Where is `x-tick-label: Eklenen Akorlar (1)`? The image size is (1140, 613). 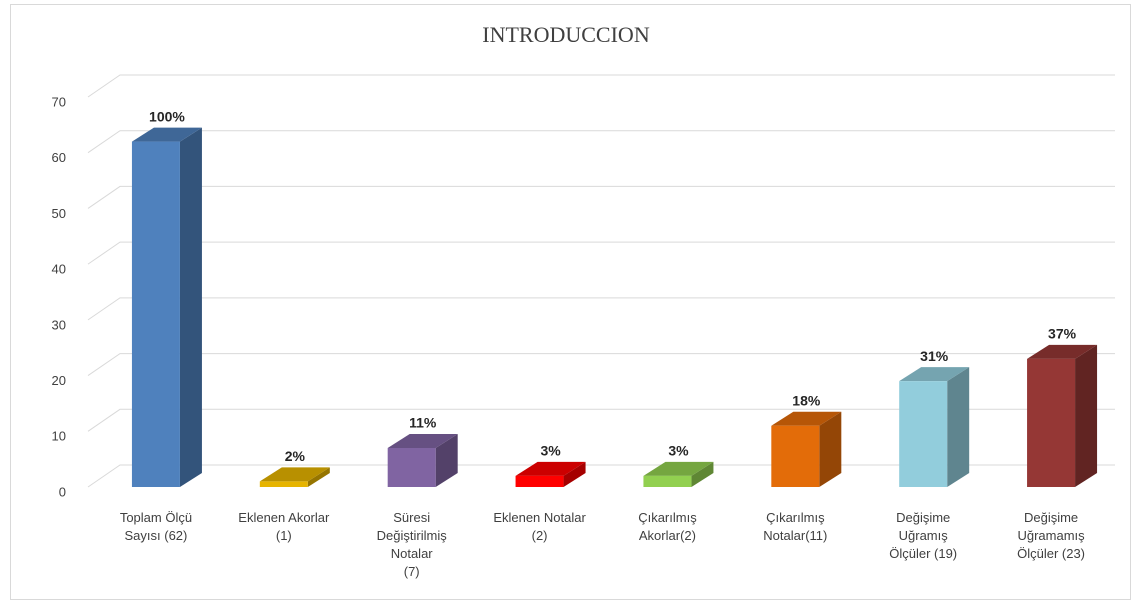
x-tick-label: Eklenen Akorlar (1) is located at coordinates (284, 526).